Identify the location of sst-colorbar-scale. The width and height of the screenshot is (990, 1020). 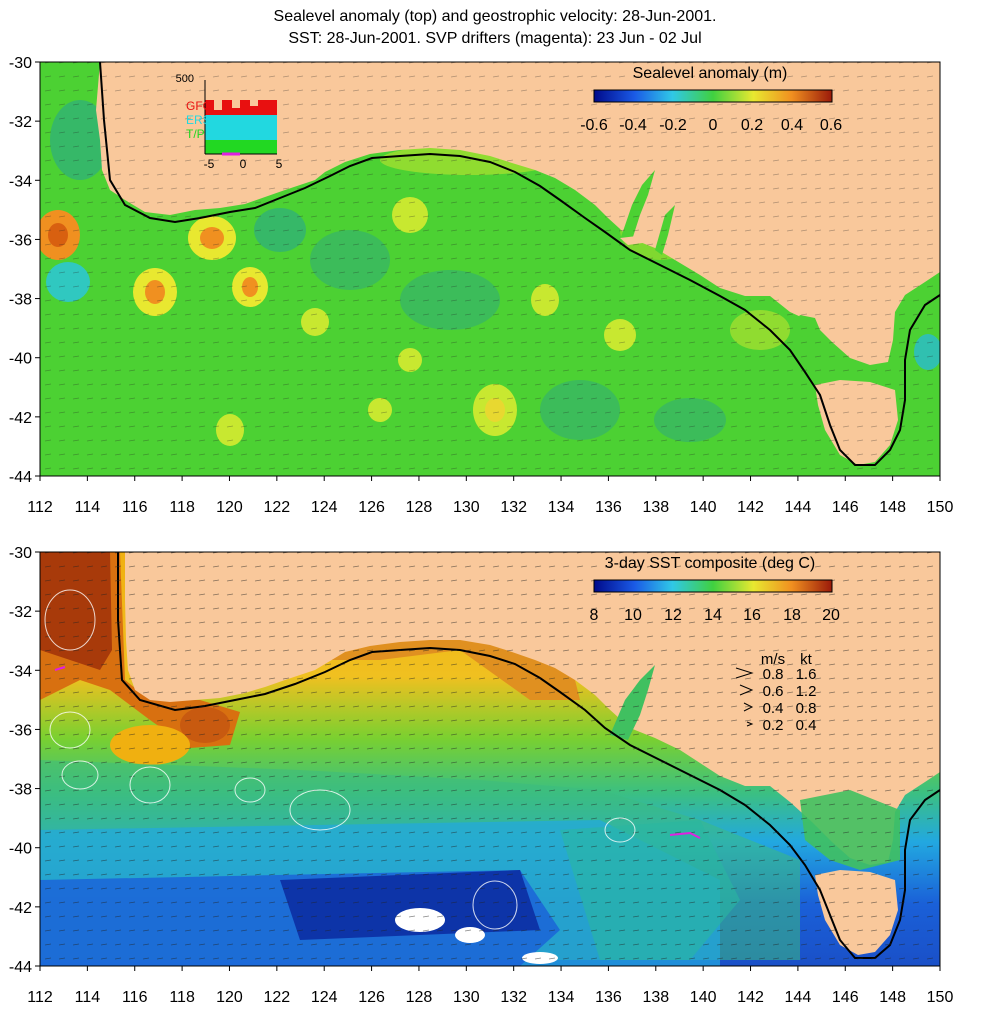
(713, 586).